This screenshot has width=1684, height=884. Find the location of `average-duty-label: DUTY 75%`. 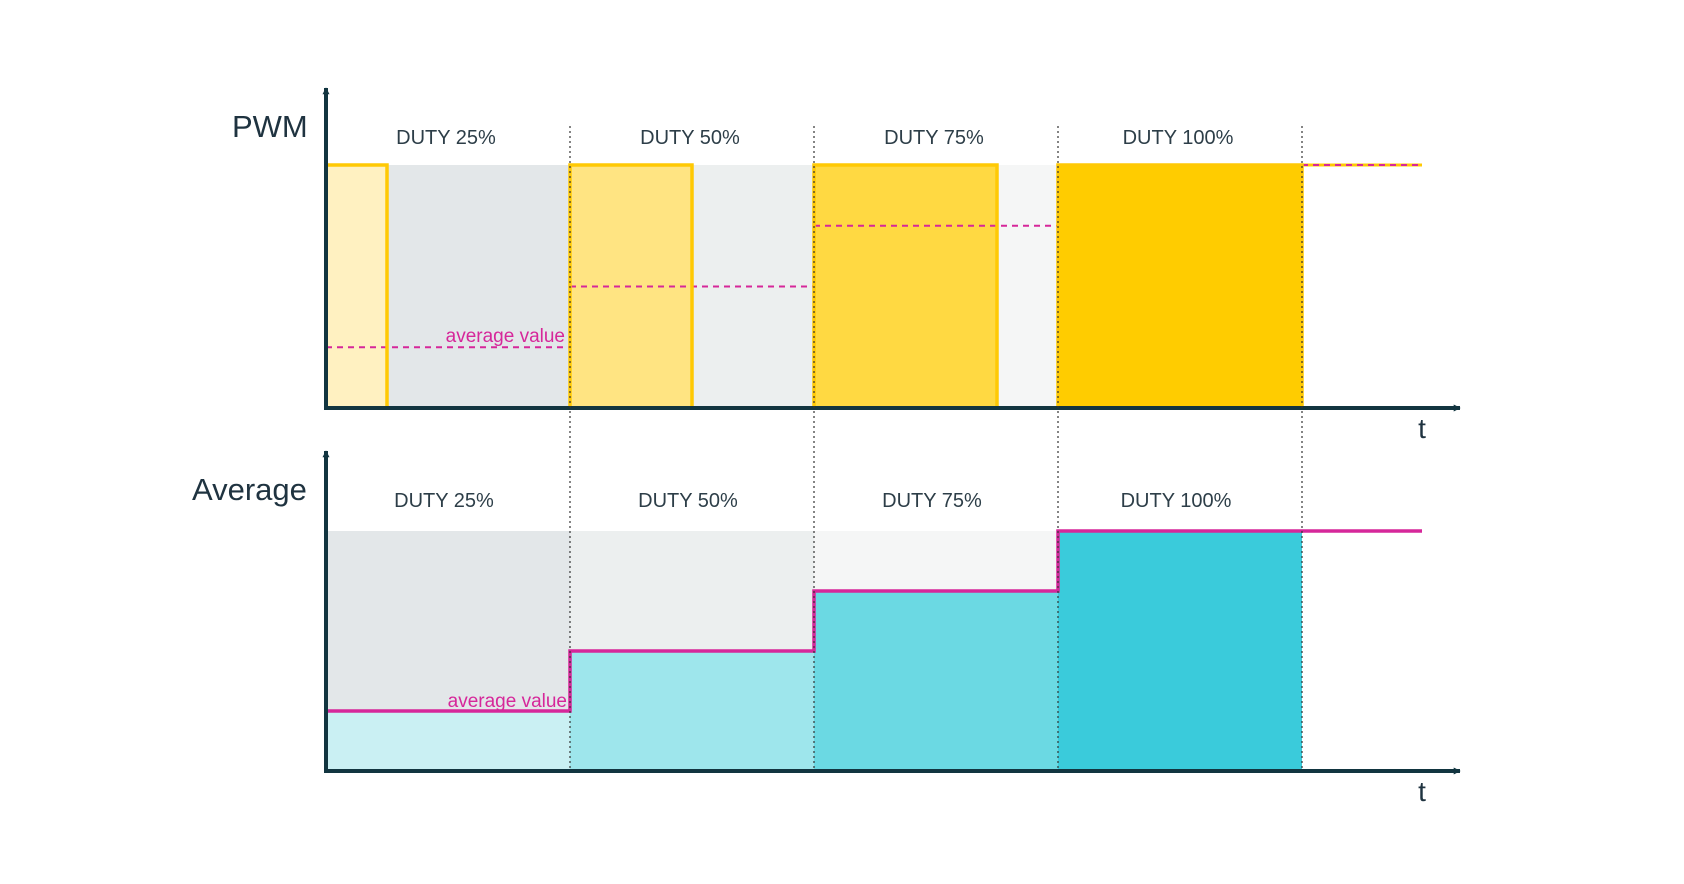

average-duty-label: DUTY 75% is located at coordinates (932, 501).